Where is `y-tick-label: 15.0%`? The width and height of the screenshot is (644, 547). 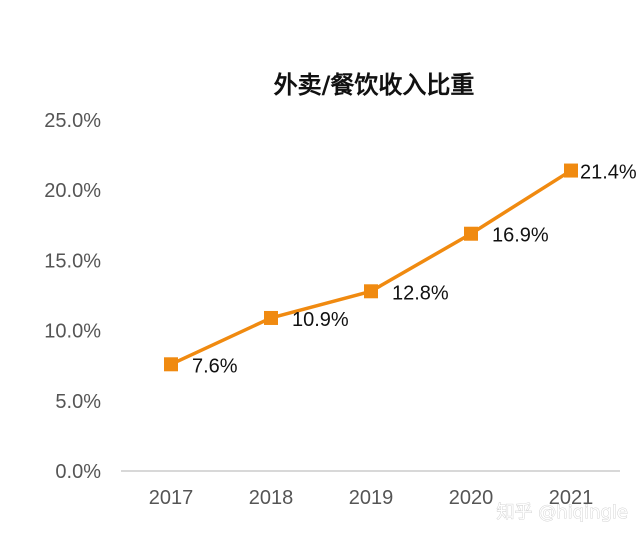
y-tick-label: 15.0% is located at coordinates (72, 261).